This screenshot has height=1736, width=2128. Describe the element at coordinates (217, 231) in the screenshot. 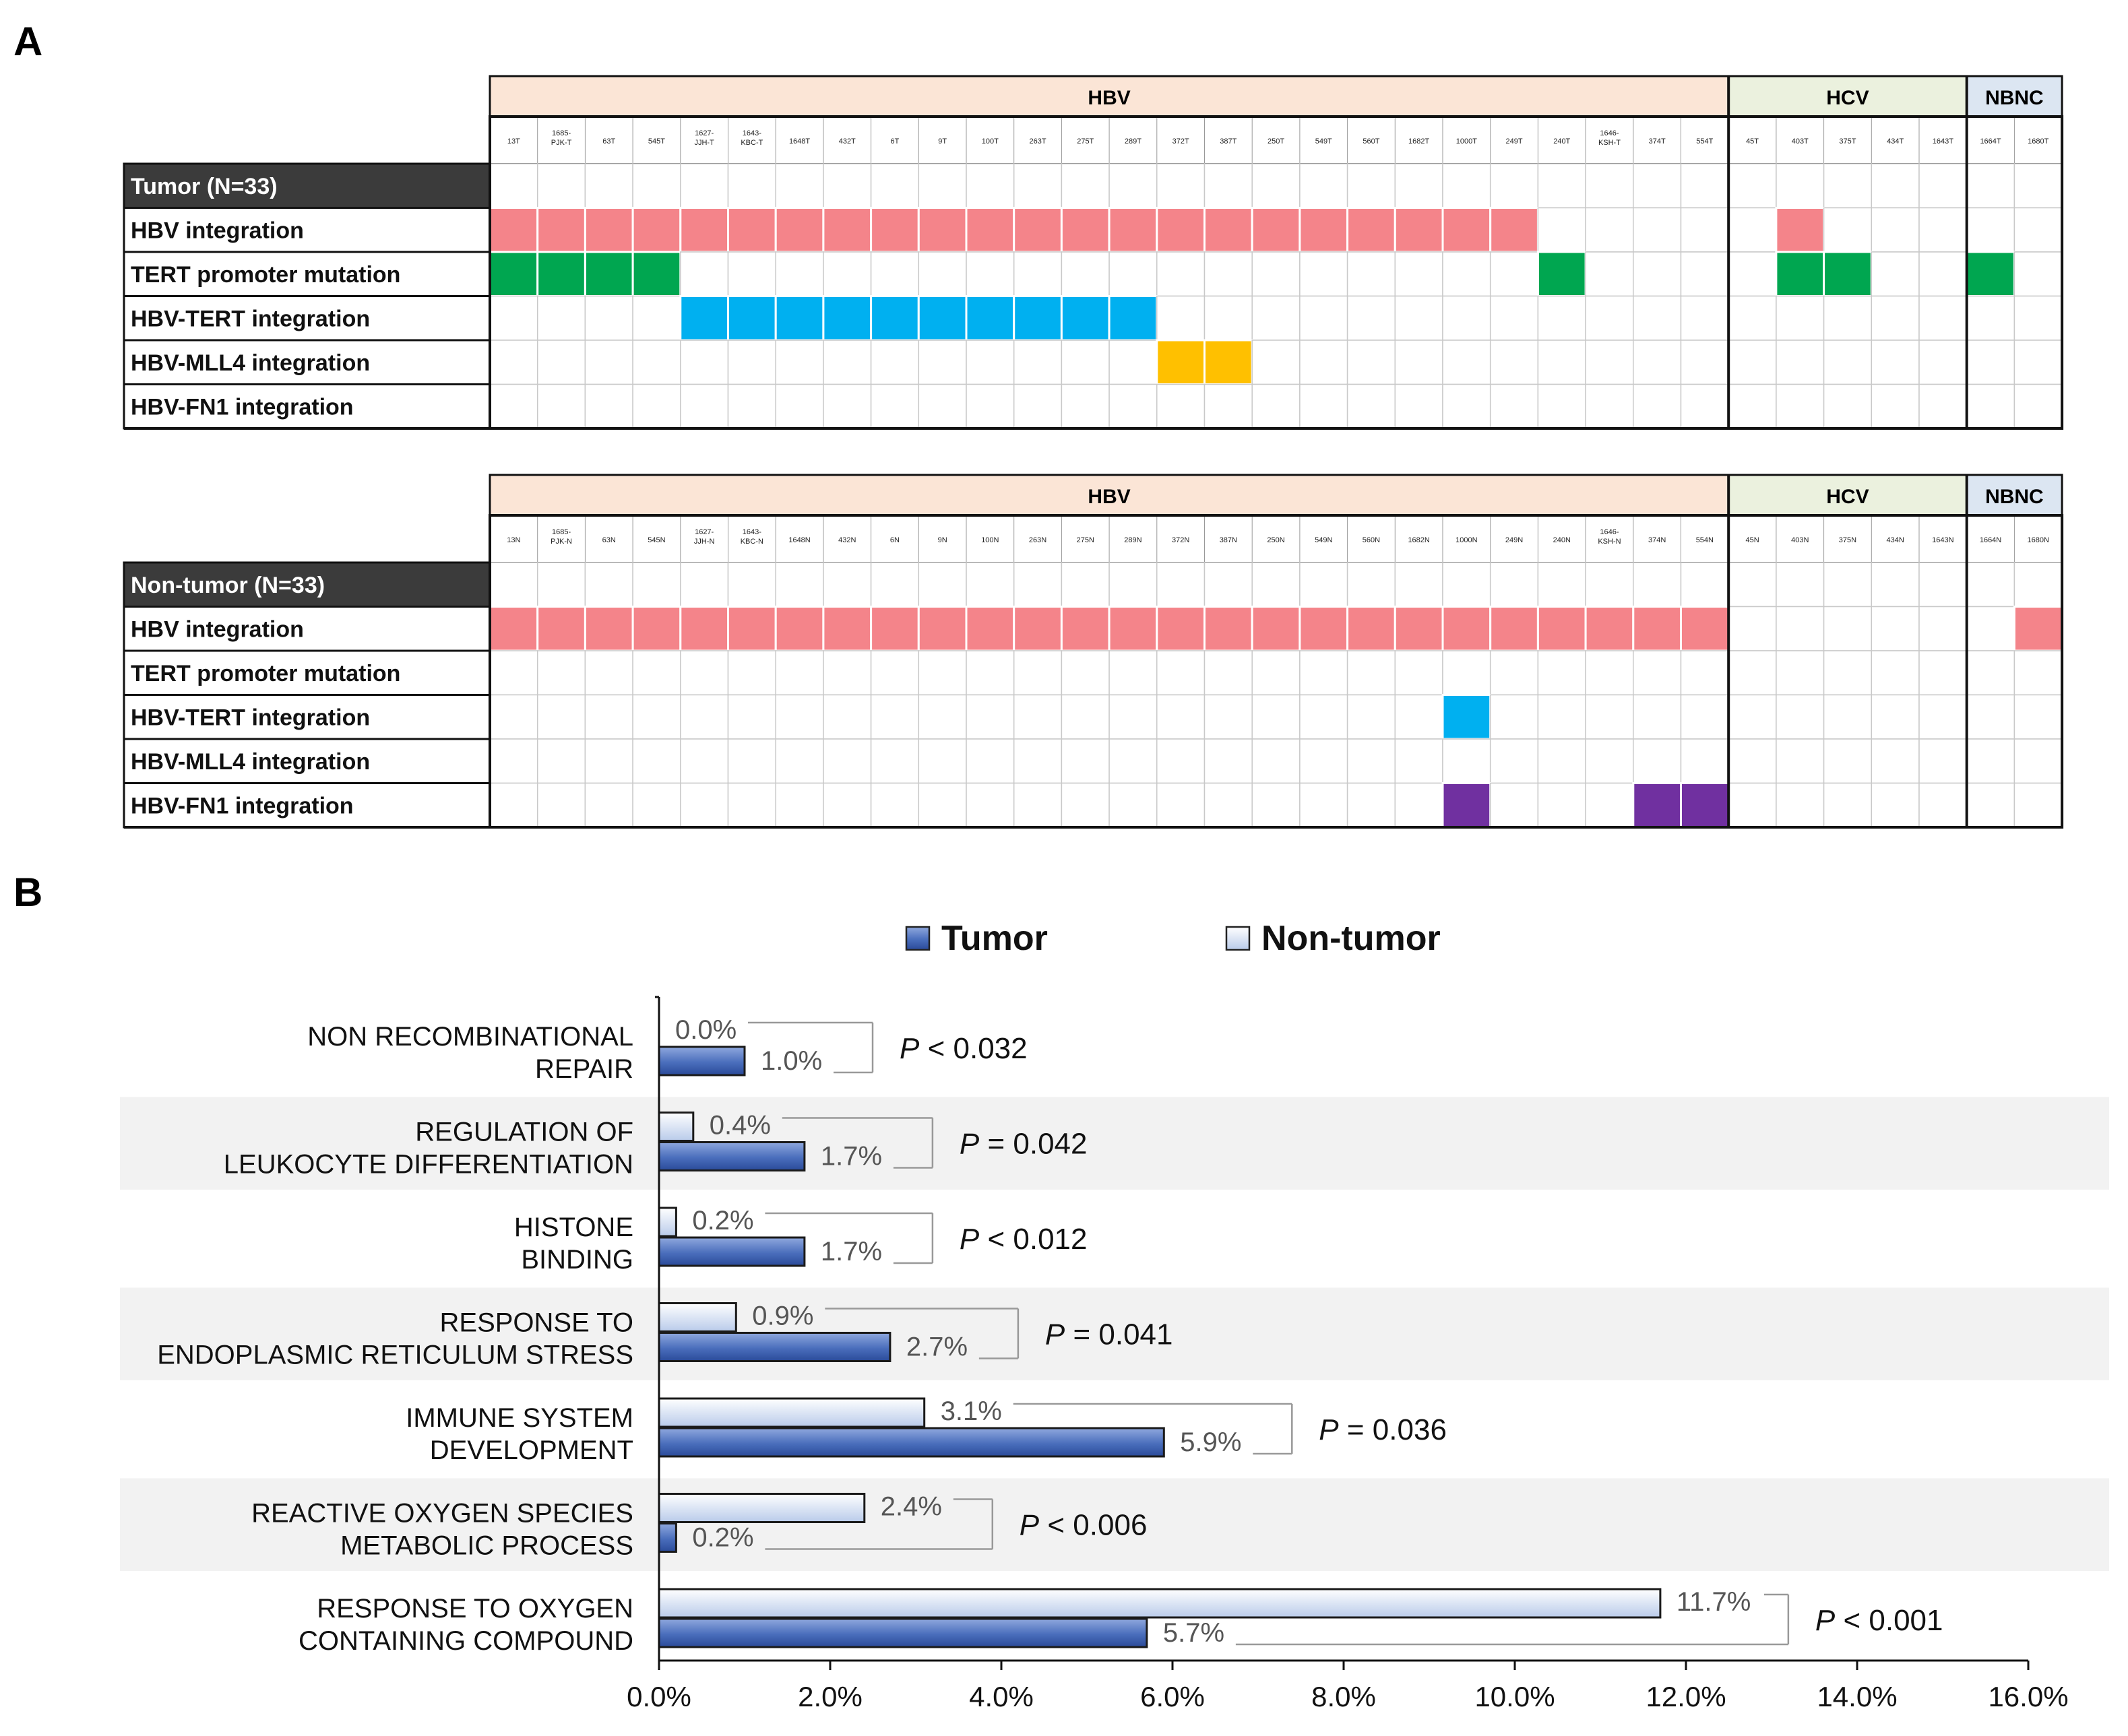

I see `row-label: HBV integration` at that location.